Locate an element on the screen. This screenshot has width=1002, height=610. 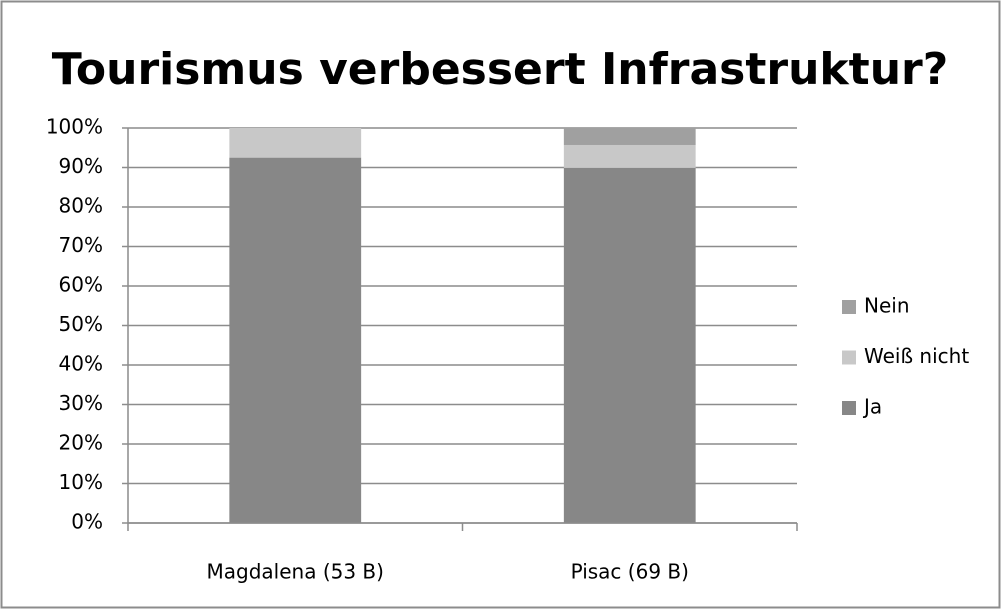
y-tick-label: 60% is located at coordinates (81, 285).